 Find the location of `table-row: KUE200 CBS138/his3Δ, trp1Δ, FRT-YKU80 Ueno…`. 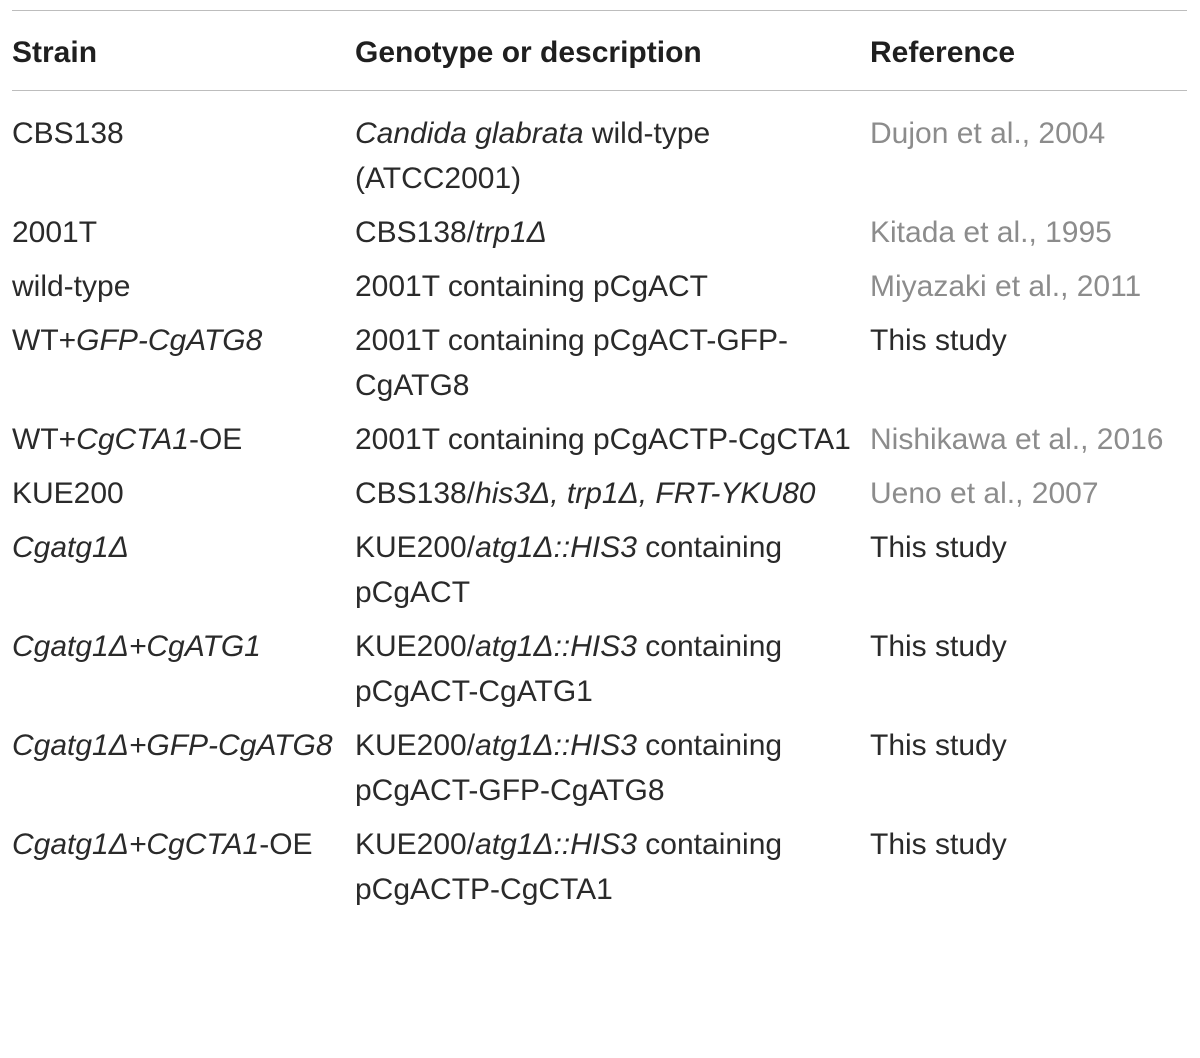

table-row: KUE200 CBS138/his3Δ, trp1Δ, FRT-YKU80 Ueno… is located at coordinates (599, 498).